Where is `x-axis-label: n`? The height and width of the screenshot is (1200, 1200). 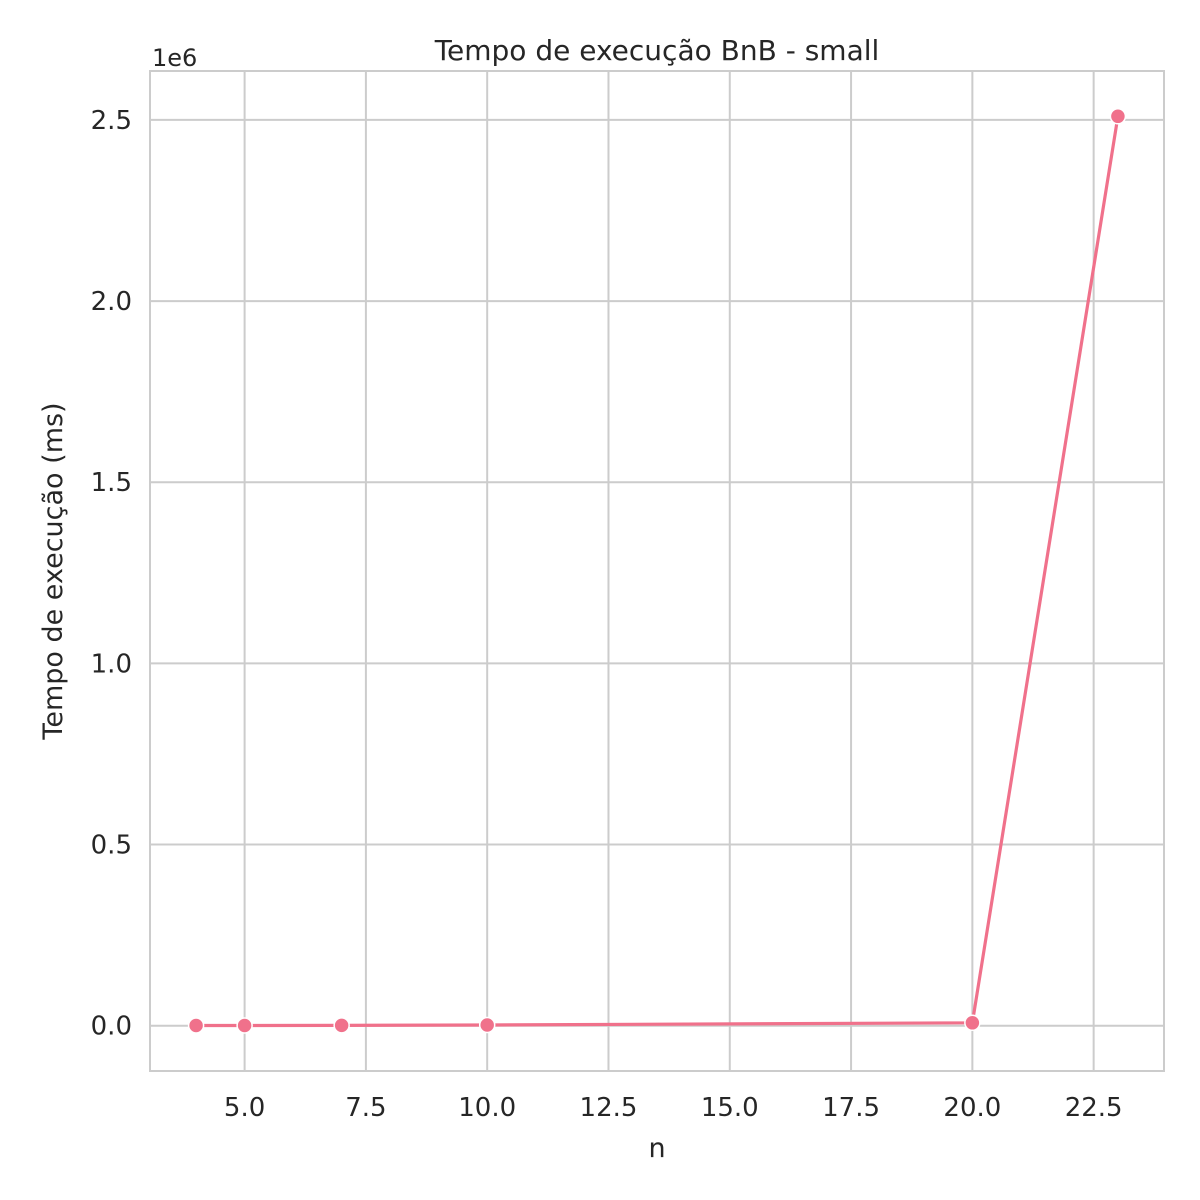 x-axis-label: n is located at coordinates (656, 1148).